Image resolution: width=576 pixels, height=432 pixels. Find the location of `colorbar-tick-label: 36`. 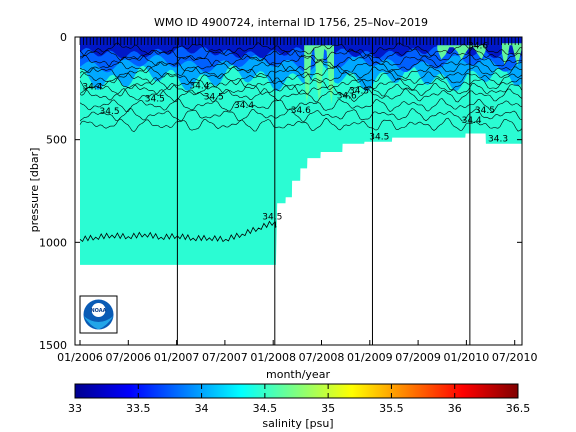

colorbar-tick-label: 36 is located at coordinates (455, 408).